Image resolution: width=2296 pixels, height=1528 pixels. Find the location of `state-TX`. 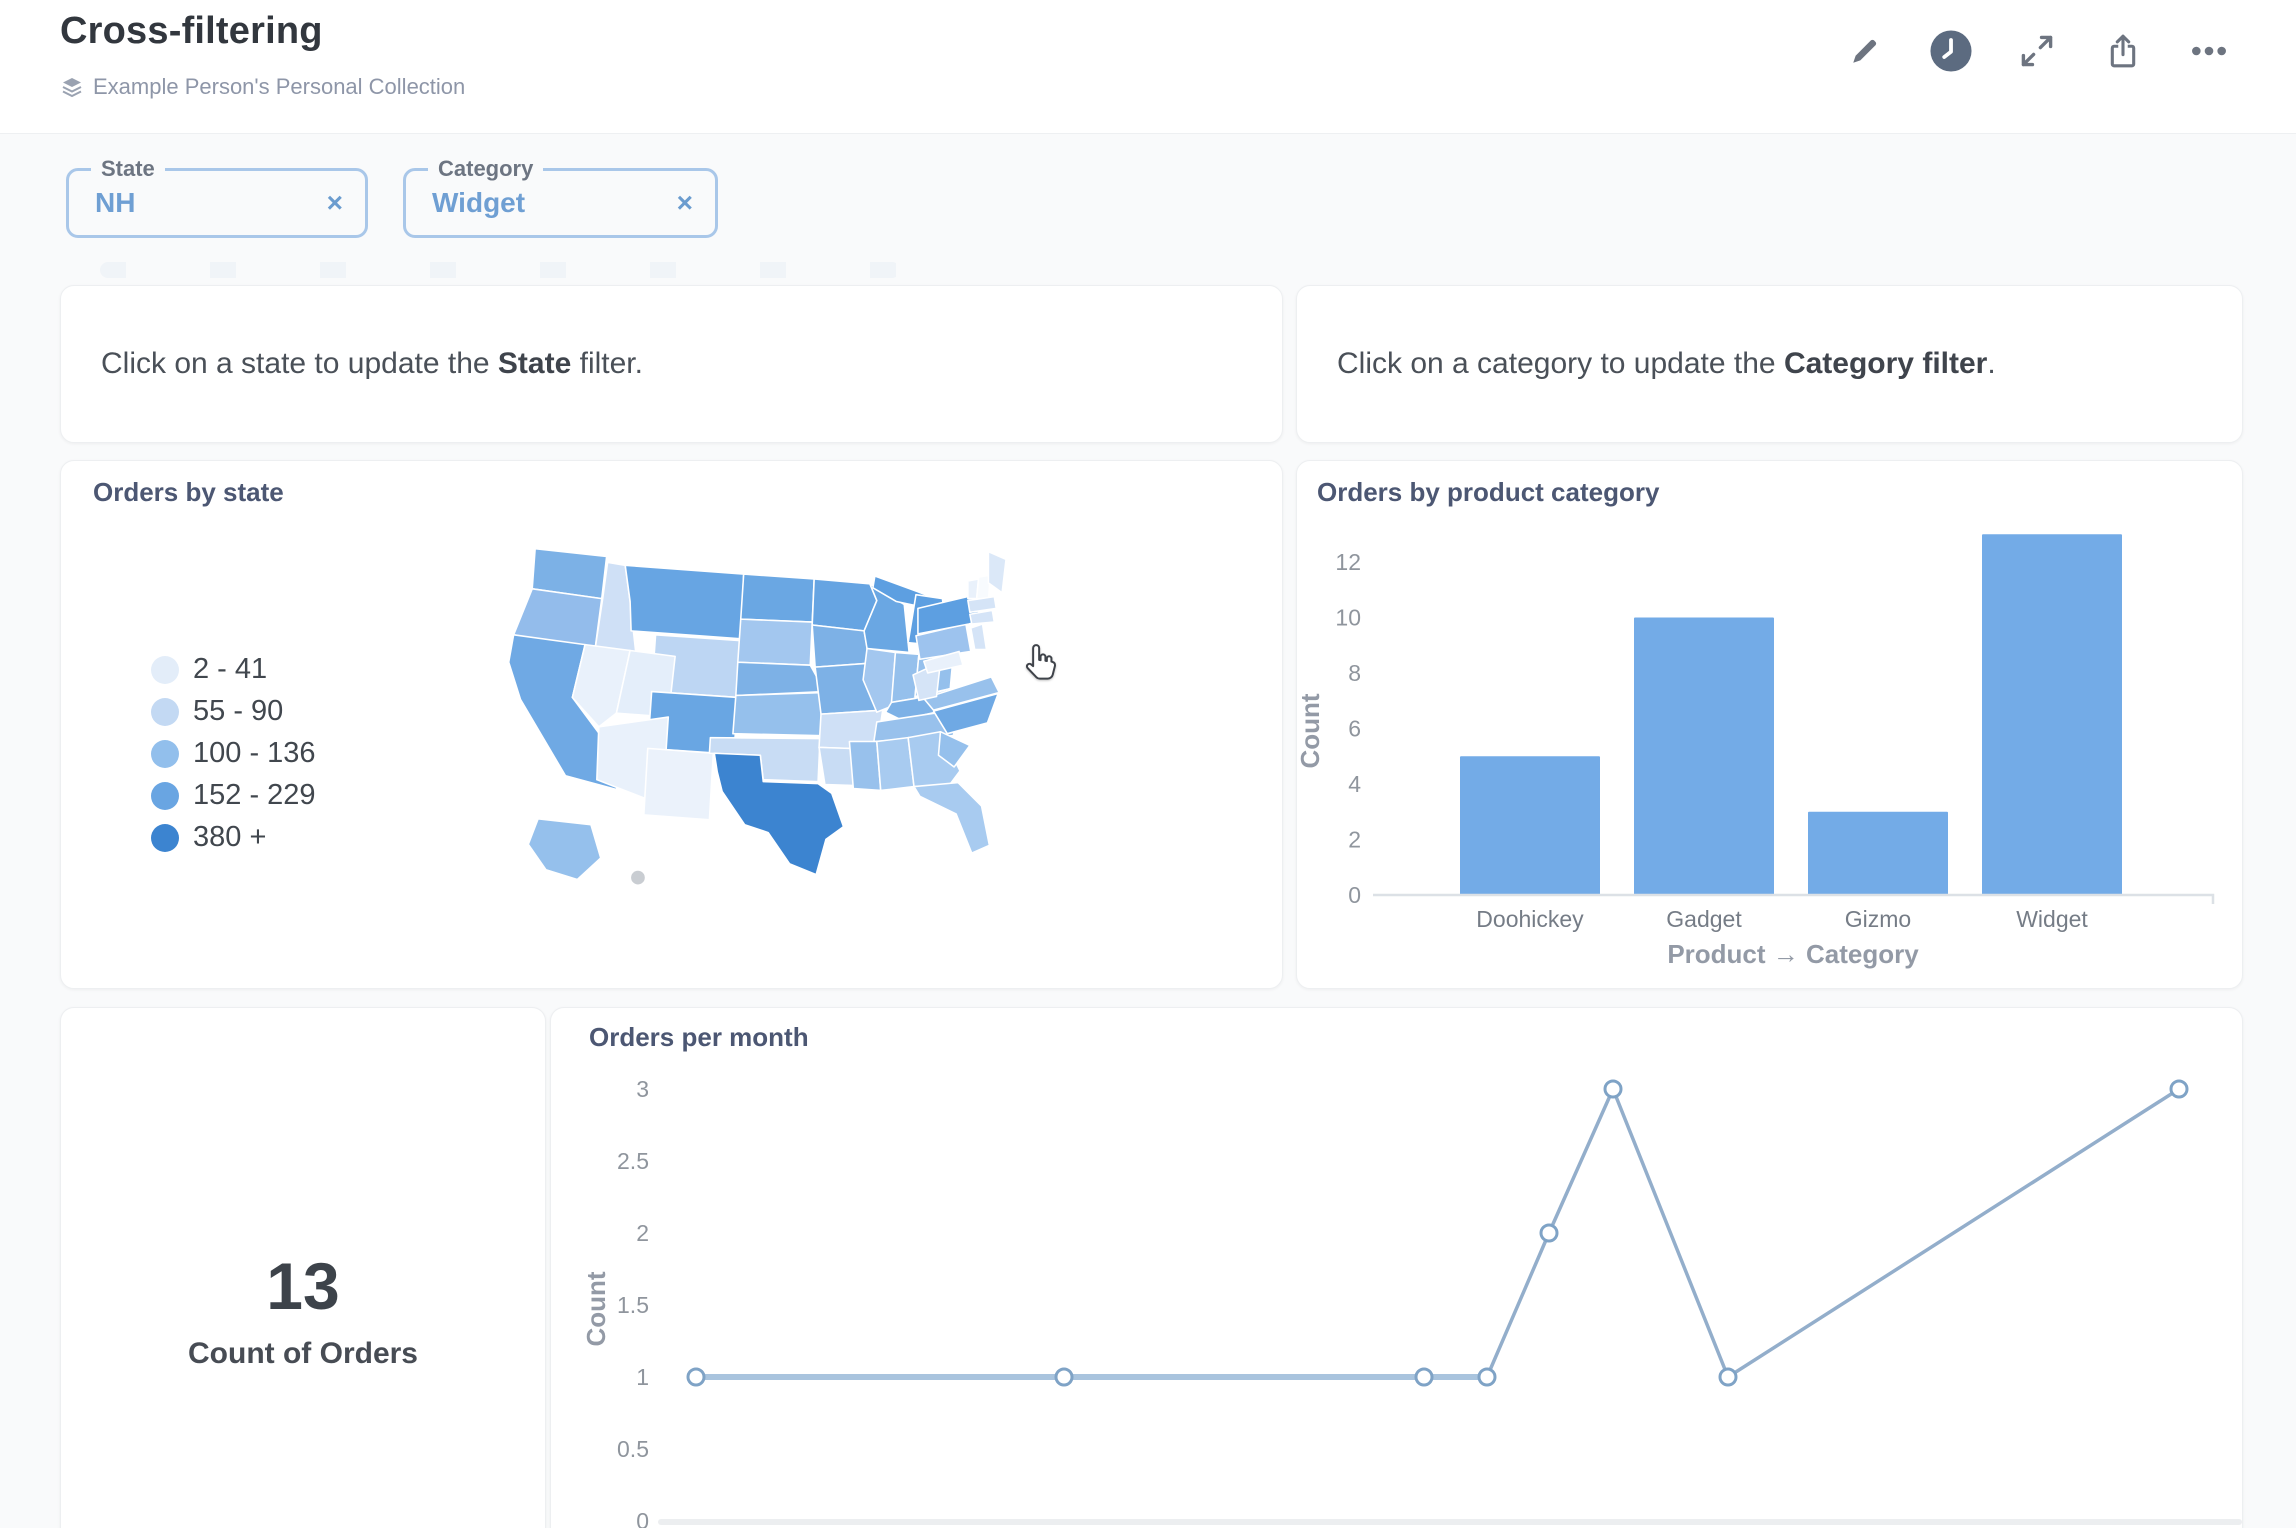

state-TX is located at coordinates (779, 814).